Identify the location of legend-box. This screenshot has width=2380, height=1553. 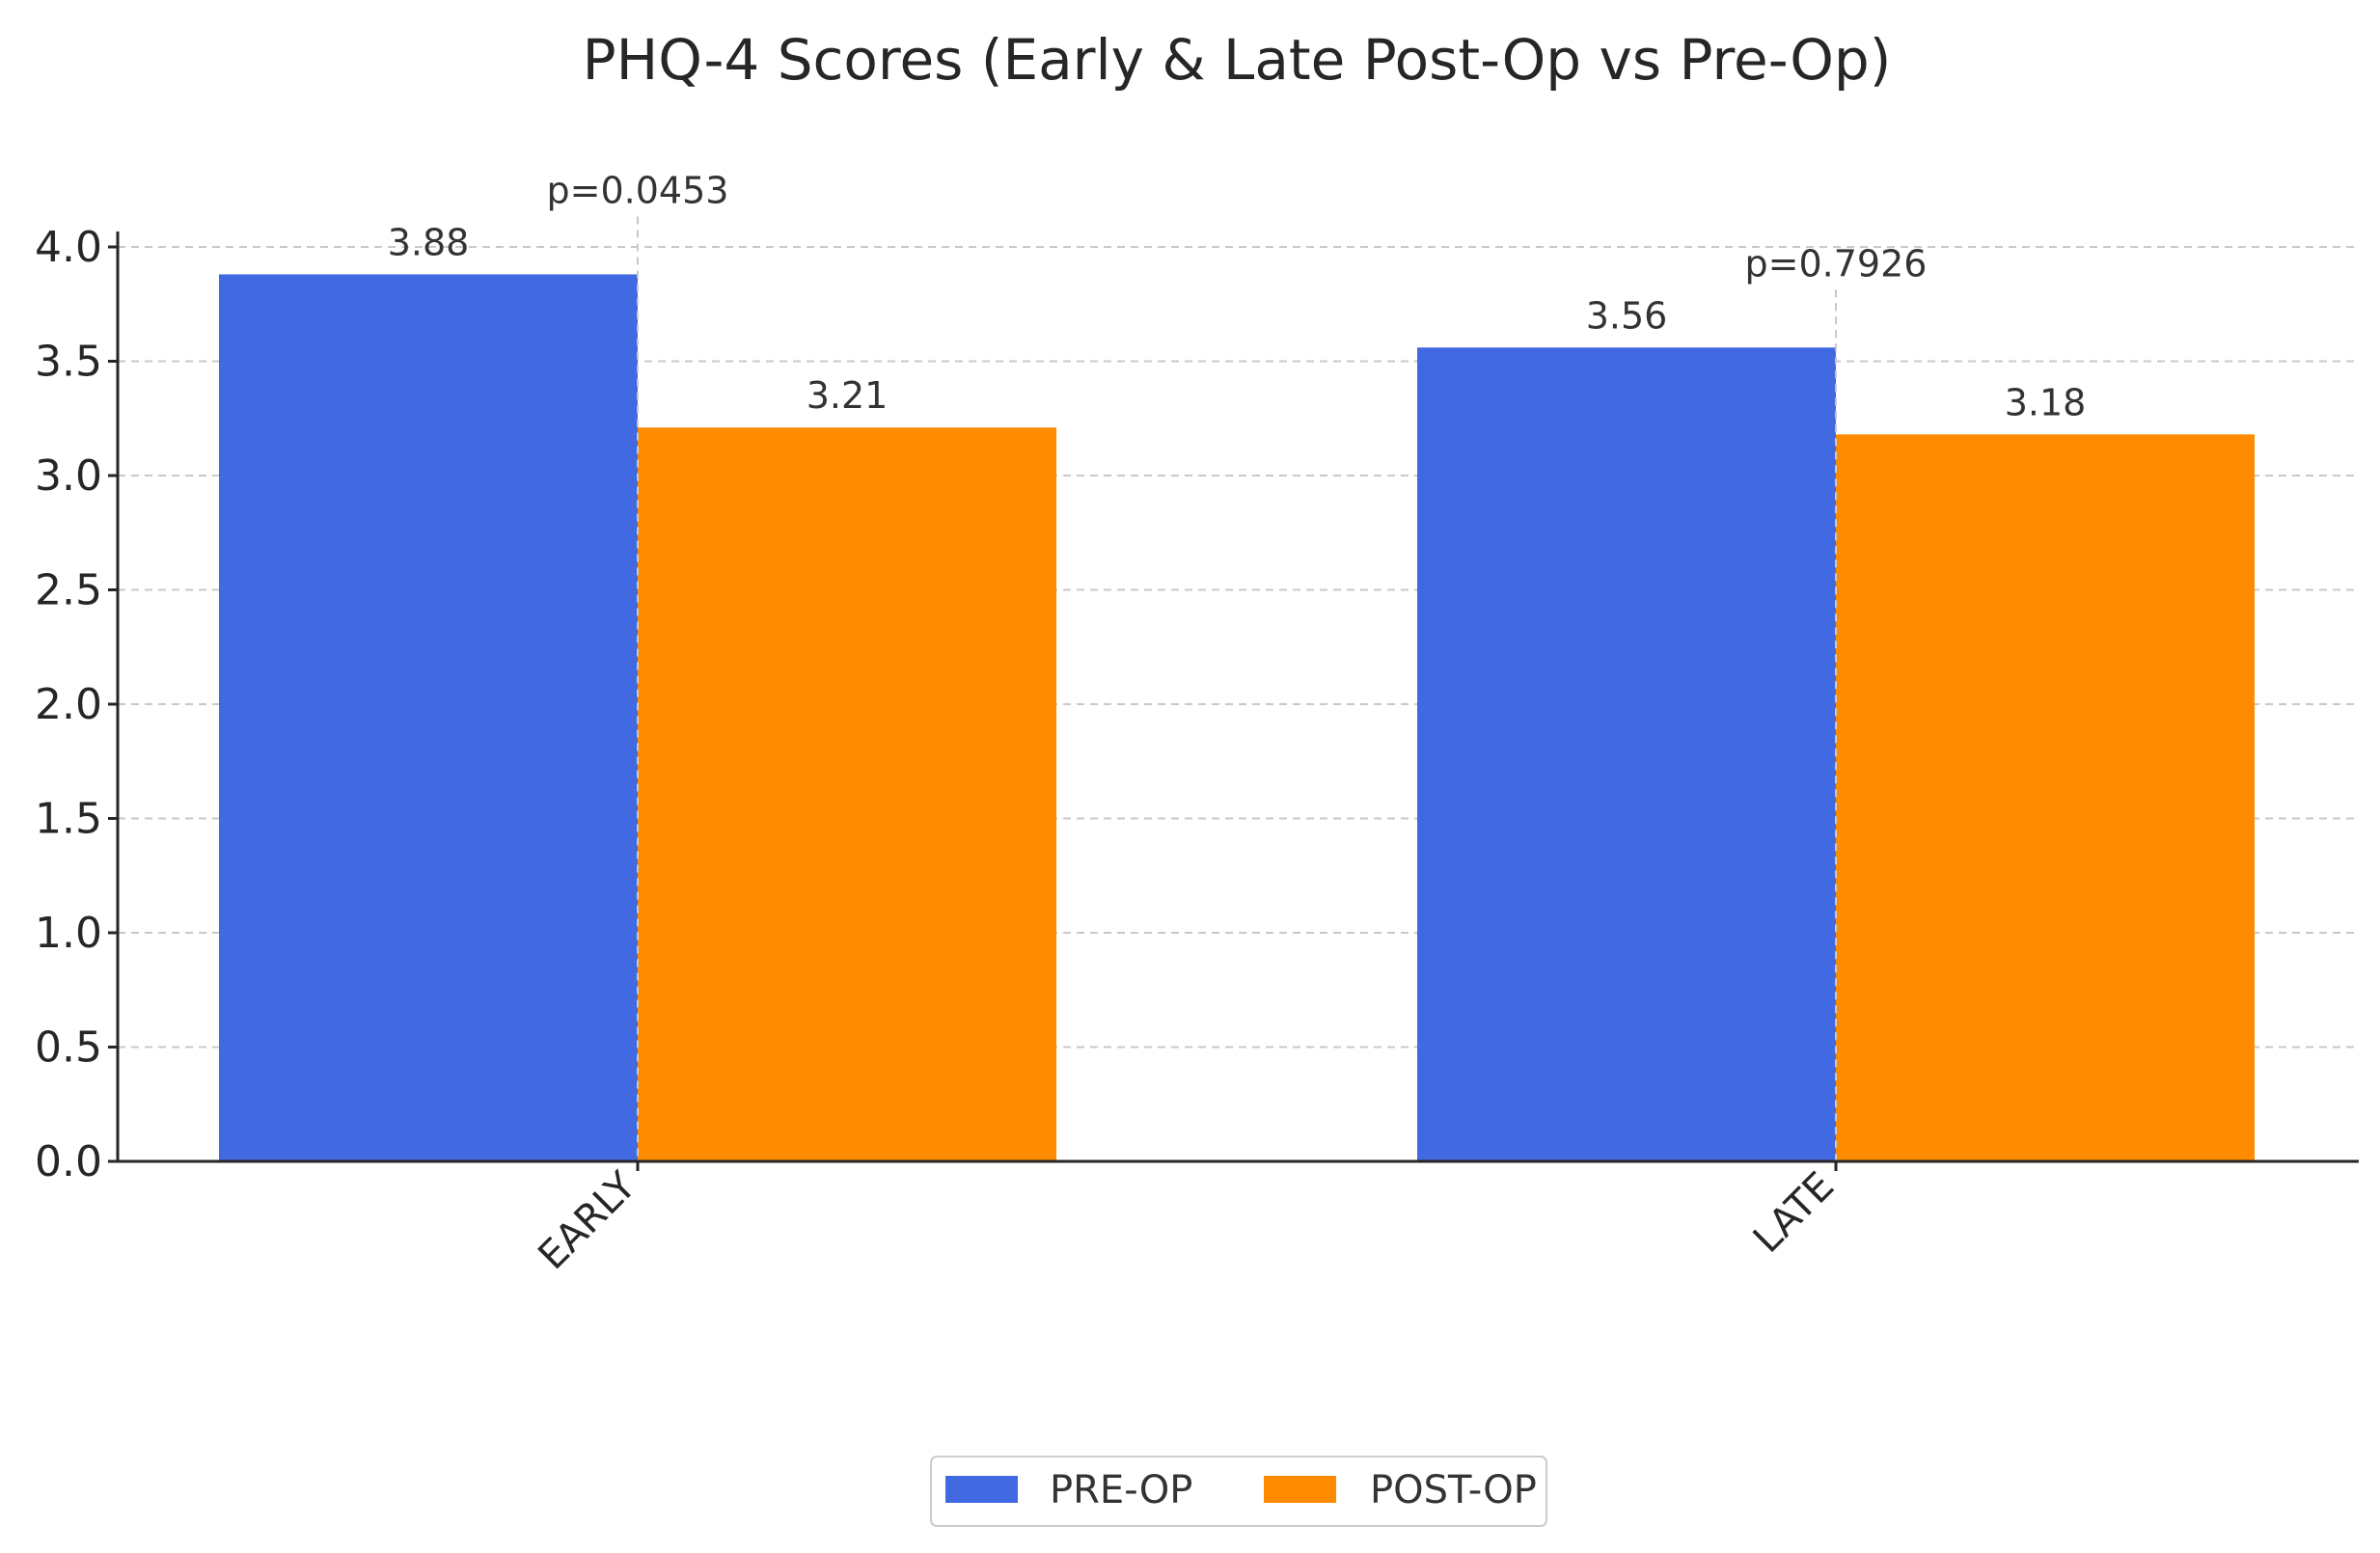
(1238, 1491).